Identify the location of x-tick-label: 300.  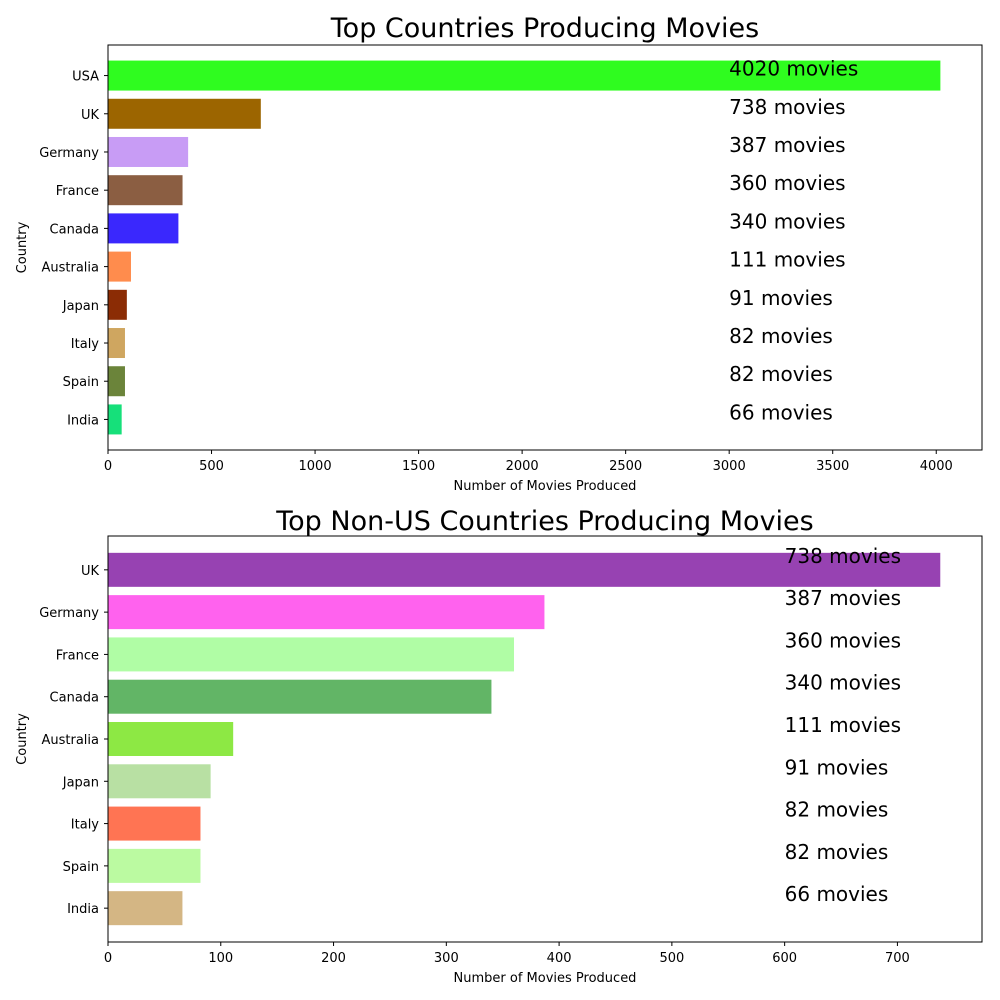
(446, 958).